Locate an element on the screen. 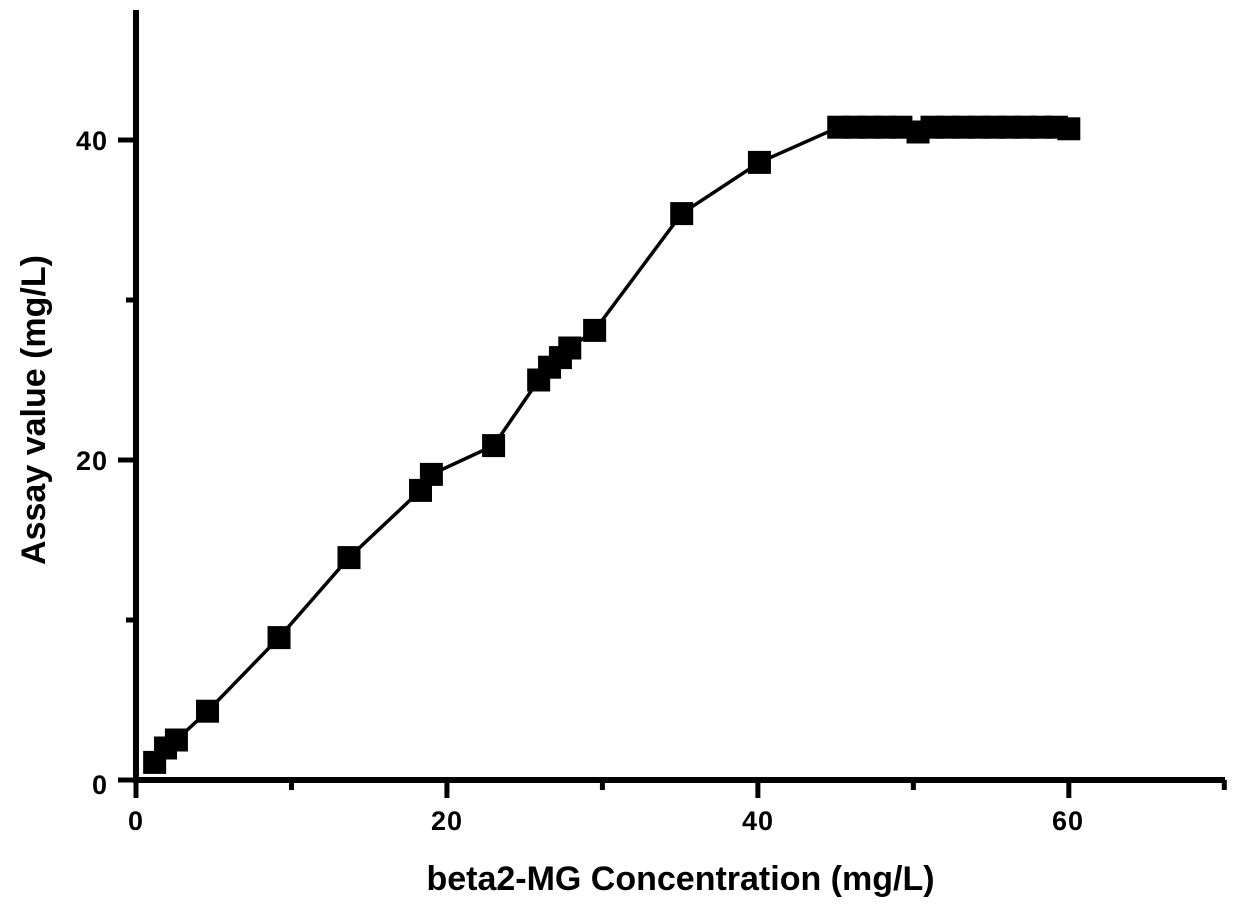 Image resolution: width=1240 pixels, height=920 pixels. y-axis-title: Assay value (mg/L) is located at coordinates (34, 410).